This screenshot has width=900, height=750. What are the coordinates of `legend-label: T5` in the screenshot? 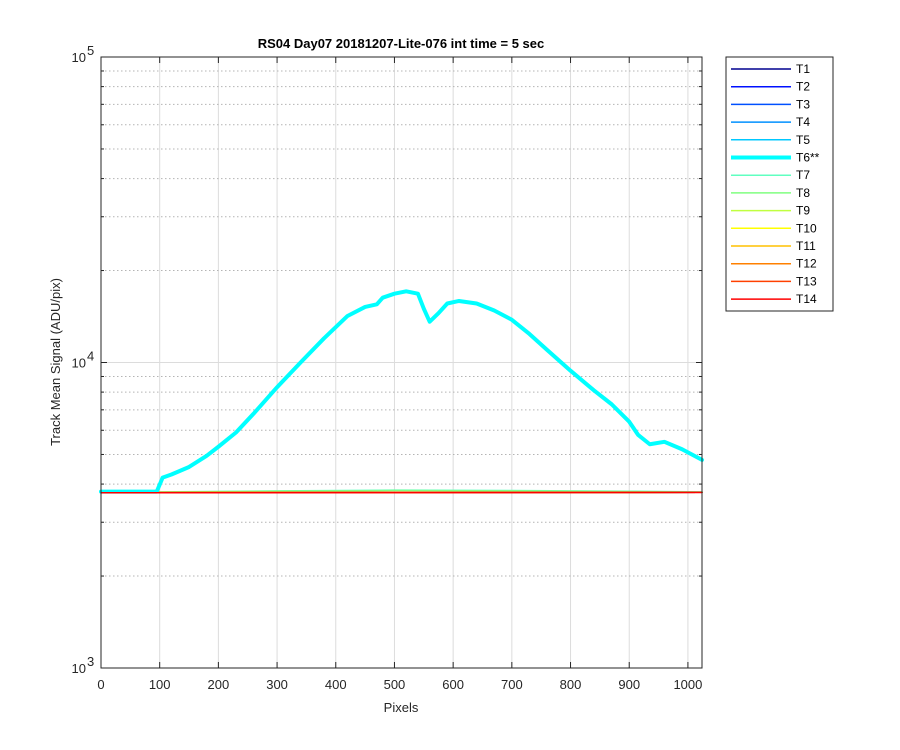 It's located at (803, 140).